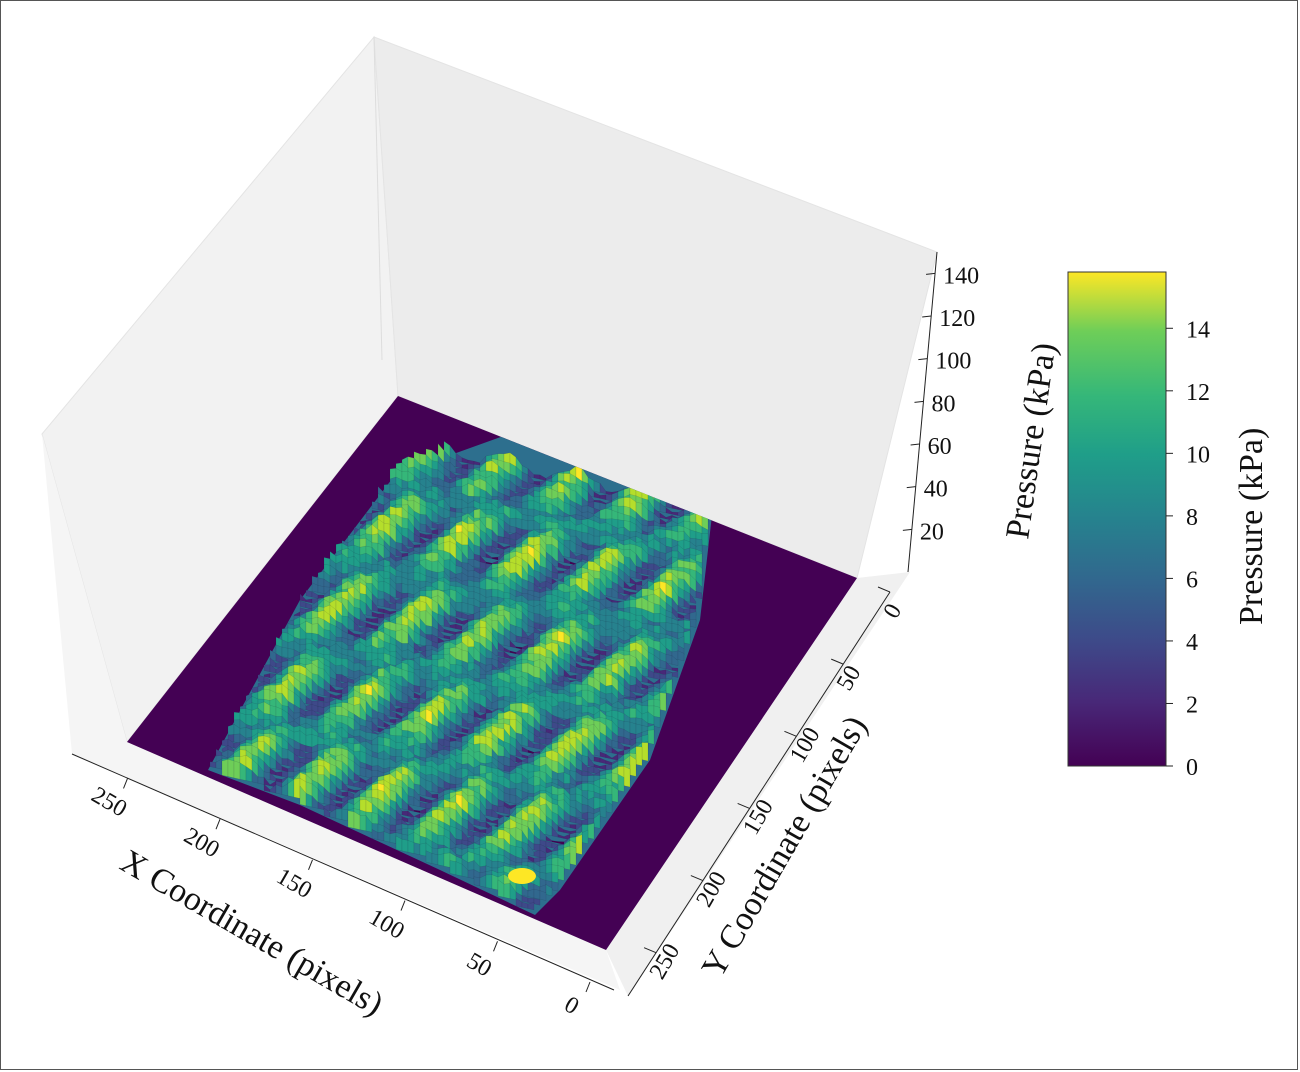 The image size is (1300, 1072). Describe the element at coordinates (378, 198) in the screenshot. I see `pane-edge-vertical` at that location.